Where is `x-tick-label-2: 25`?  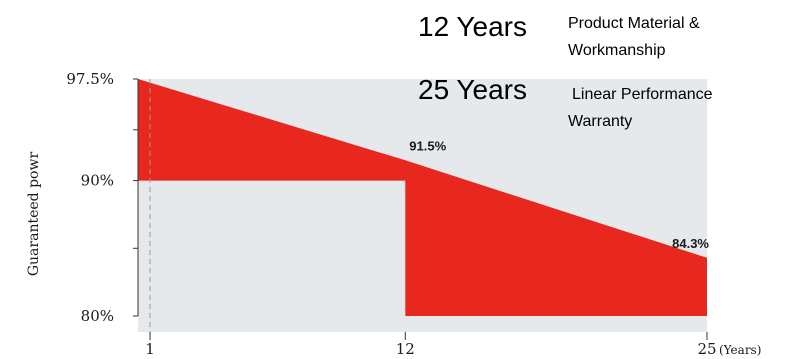
x-tick-label-2: 25 is located at coordinates (706, 349).